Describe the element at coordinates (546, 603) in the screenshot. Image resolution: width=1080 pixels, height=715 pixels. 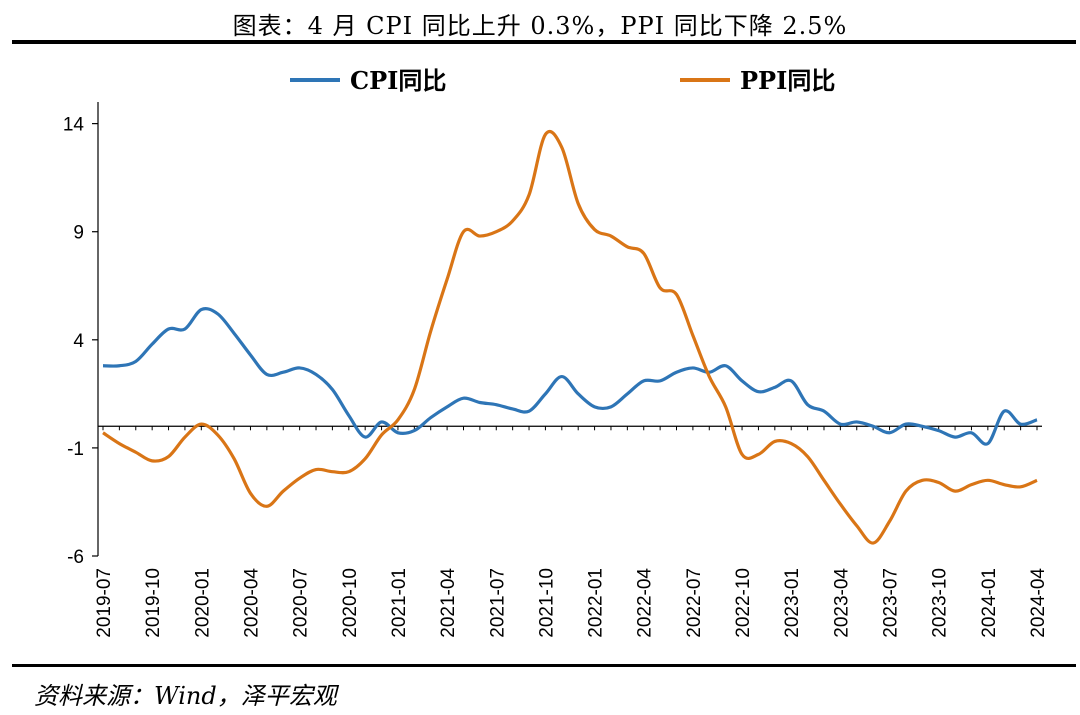
I see `x-tick-label: 2021-10` at that location.